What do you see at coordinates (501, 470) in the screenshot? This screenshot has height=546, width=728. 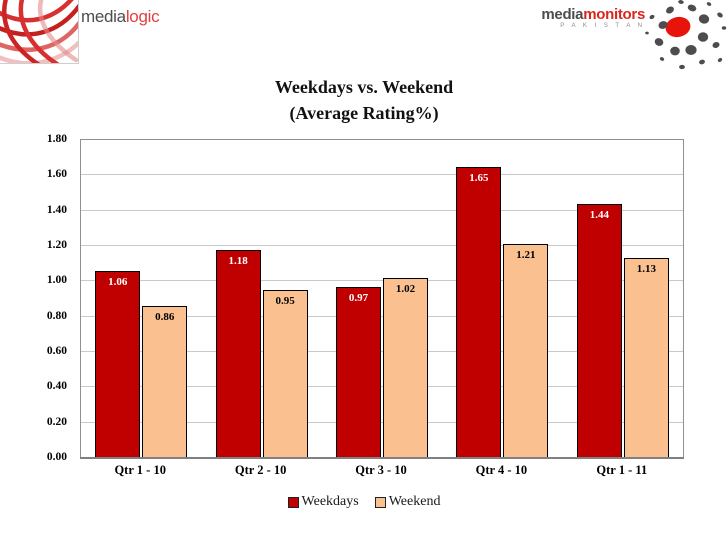 I see `x-tick-label: Qtr 4 - 10` at bounding box center [501, 470].